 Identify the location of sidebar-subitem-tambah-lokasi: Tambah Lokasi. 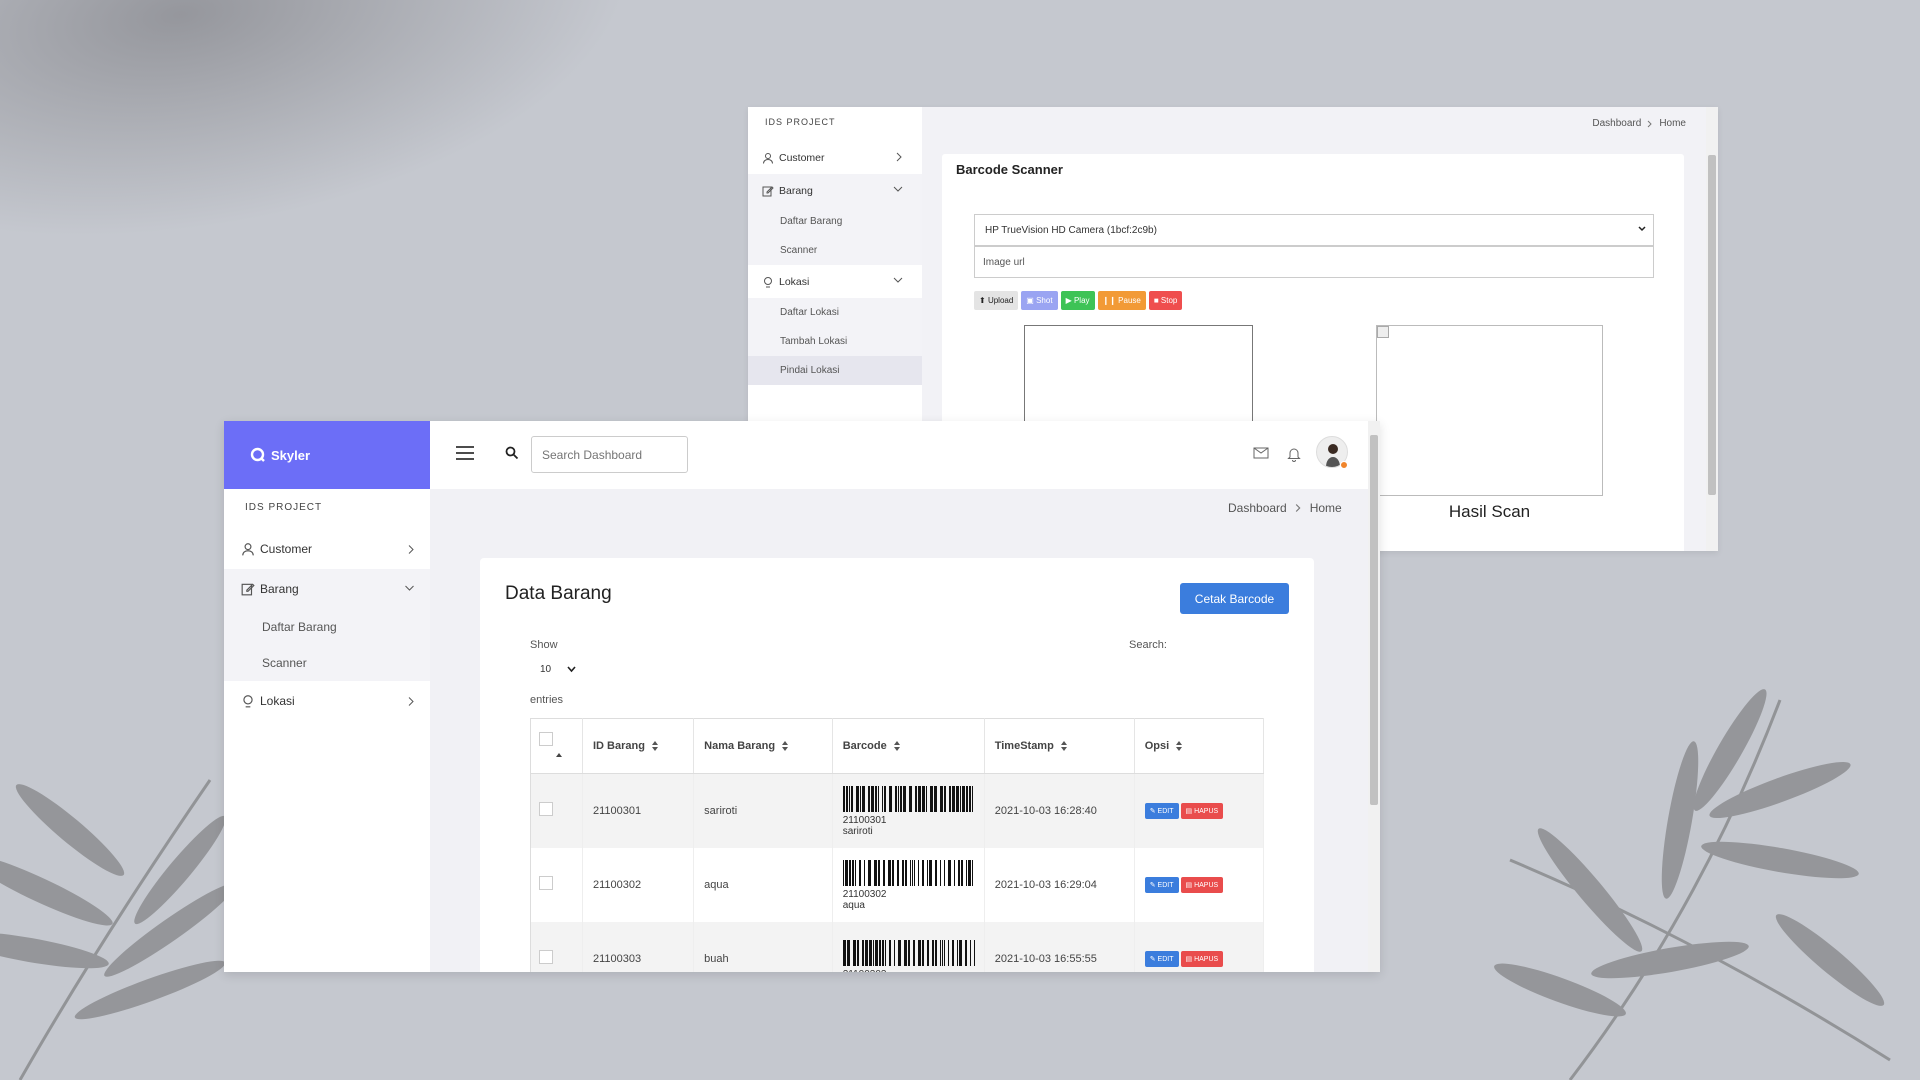
(835, 341).